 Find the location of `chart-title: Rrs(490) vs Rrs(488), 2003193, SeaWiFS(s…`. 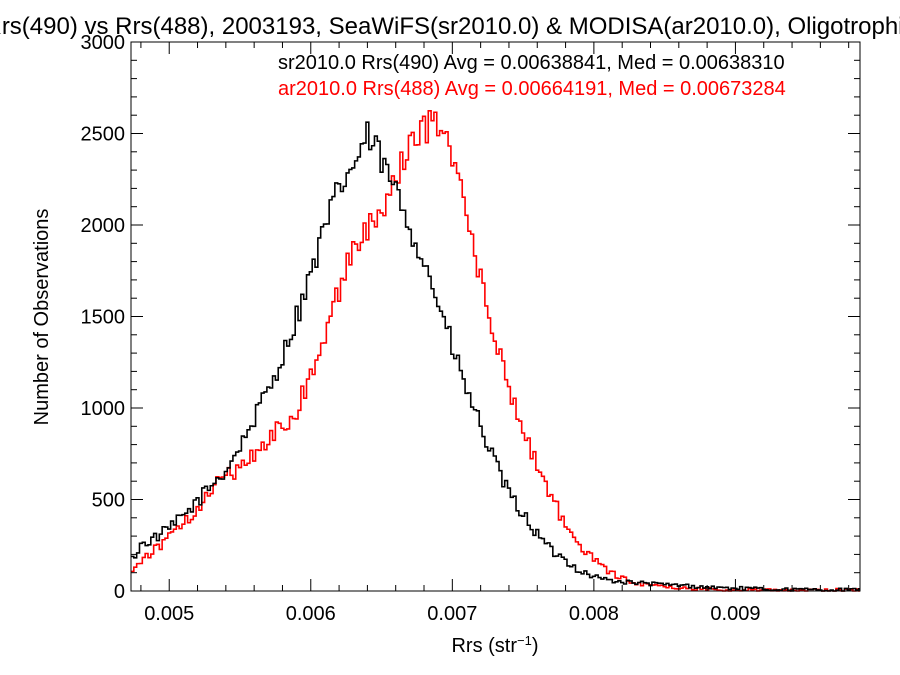

chart-title: Rrs(490) vs Rrs(488), 2003193, SeaWiFS(s… is located at coordinates (450, 26).